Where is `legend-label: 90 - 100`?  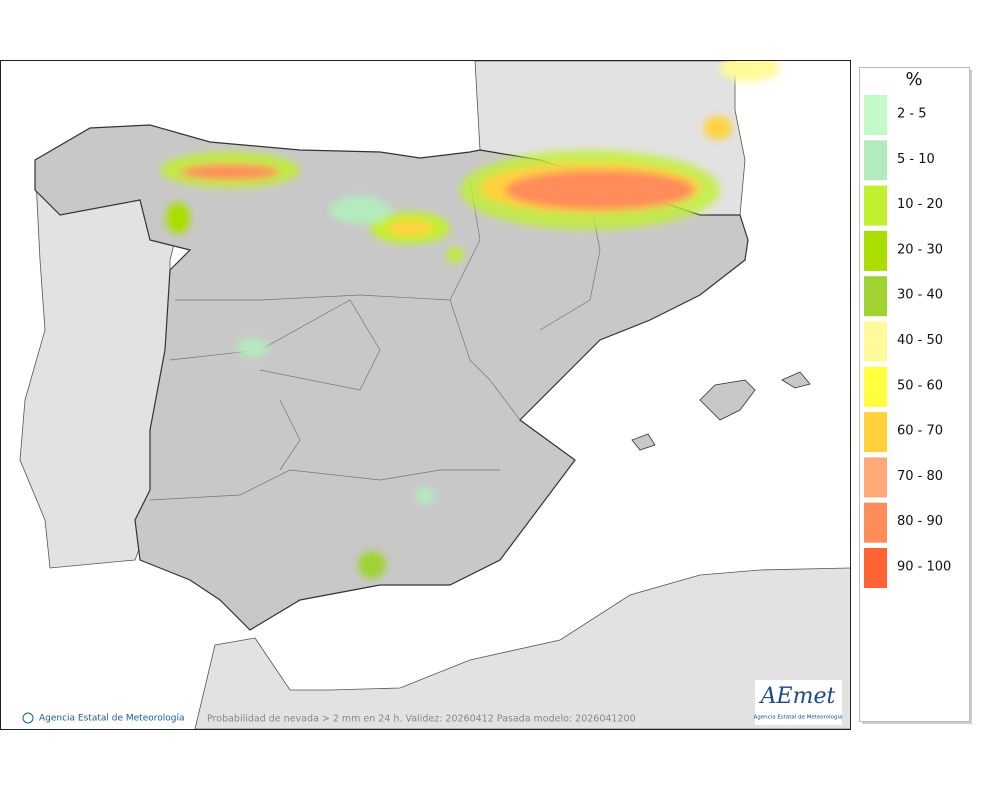
legend-label: 90 - 100 is located at coordinates (924, 567).